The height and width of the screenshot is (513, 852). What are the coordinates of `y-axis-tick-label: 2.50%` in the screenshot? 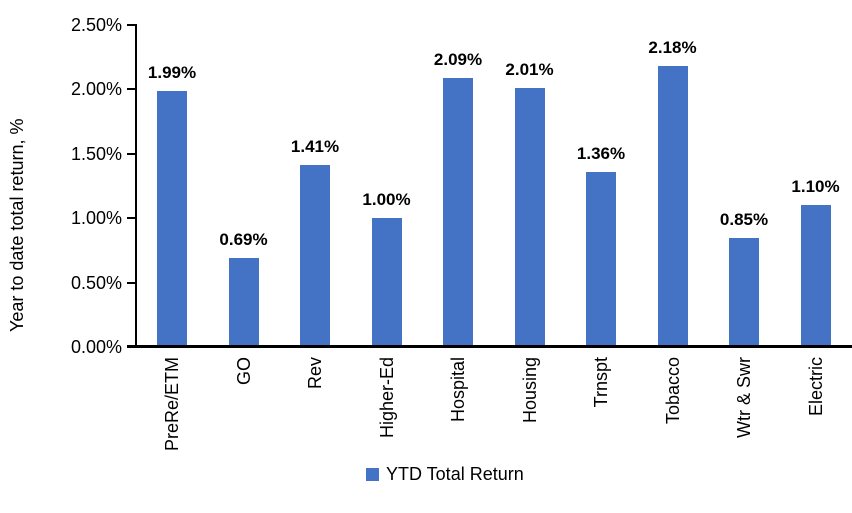 It's located at (96, 25).